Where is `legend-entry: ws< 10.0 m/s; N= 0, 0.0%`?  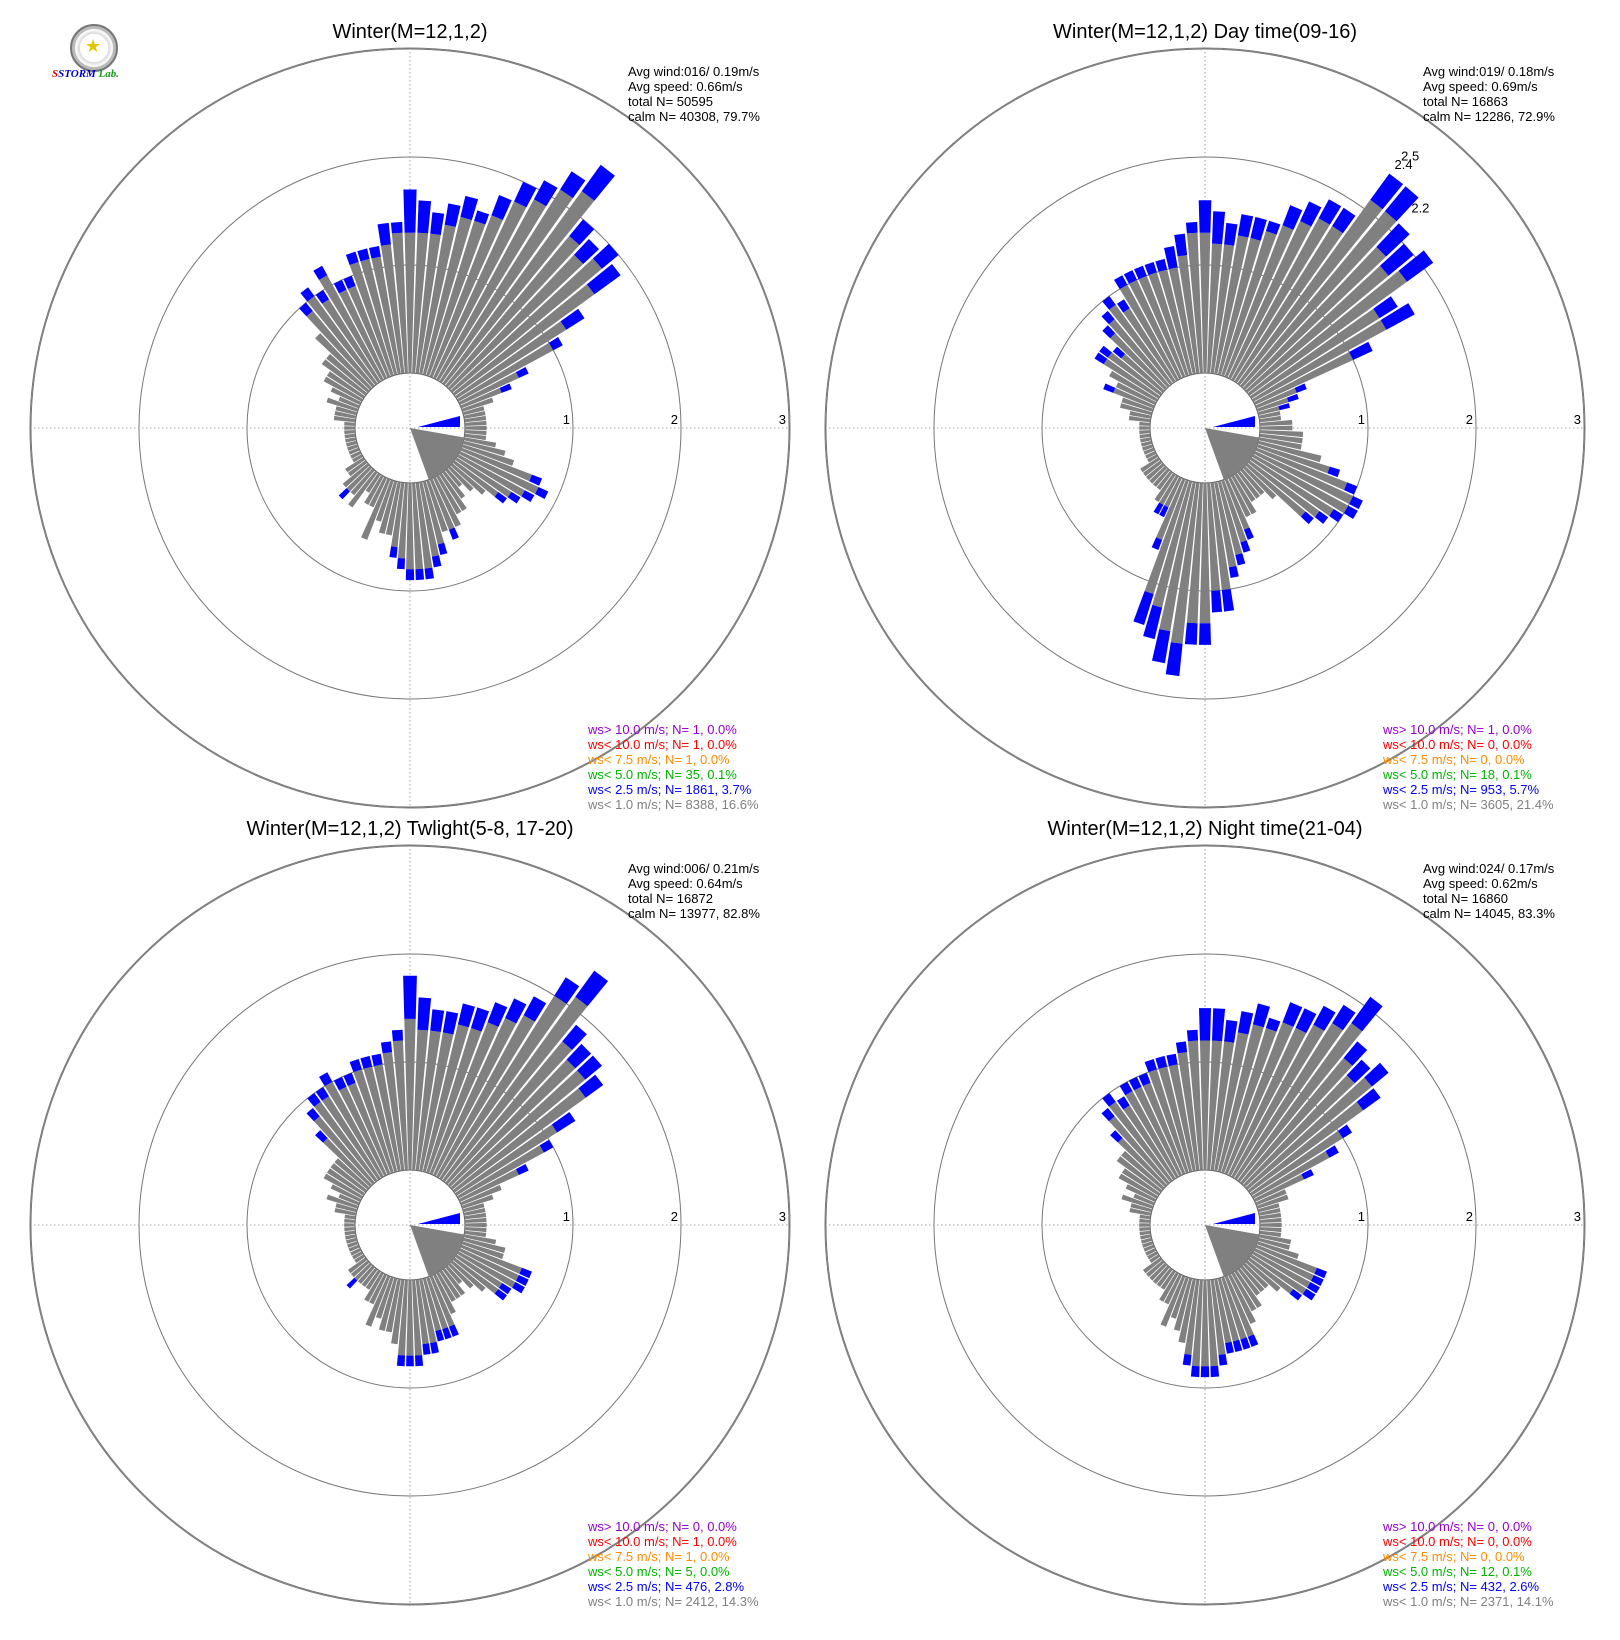 legend-entry: ws< 10.0 m/s; N= 0, 0.0% is located at coordinates (1457, 744).